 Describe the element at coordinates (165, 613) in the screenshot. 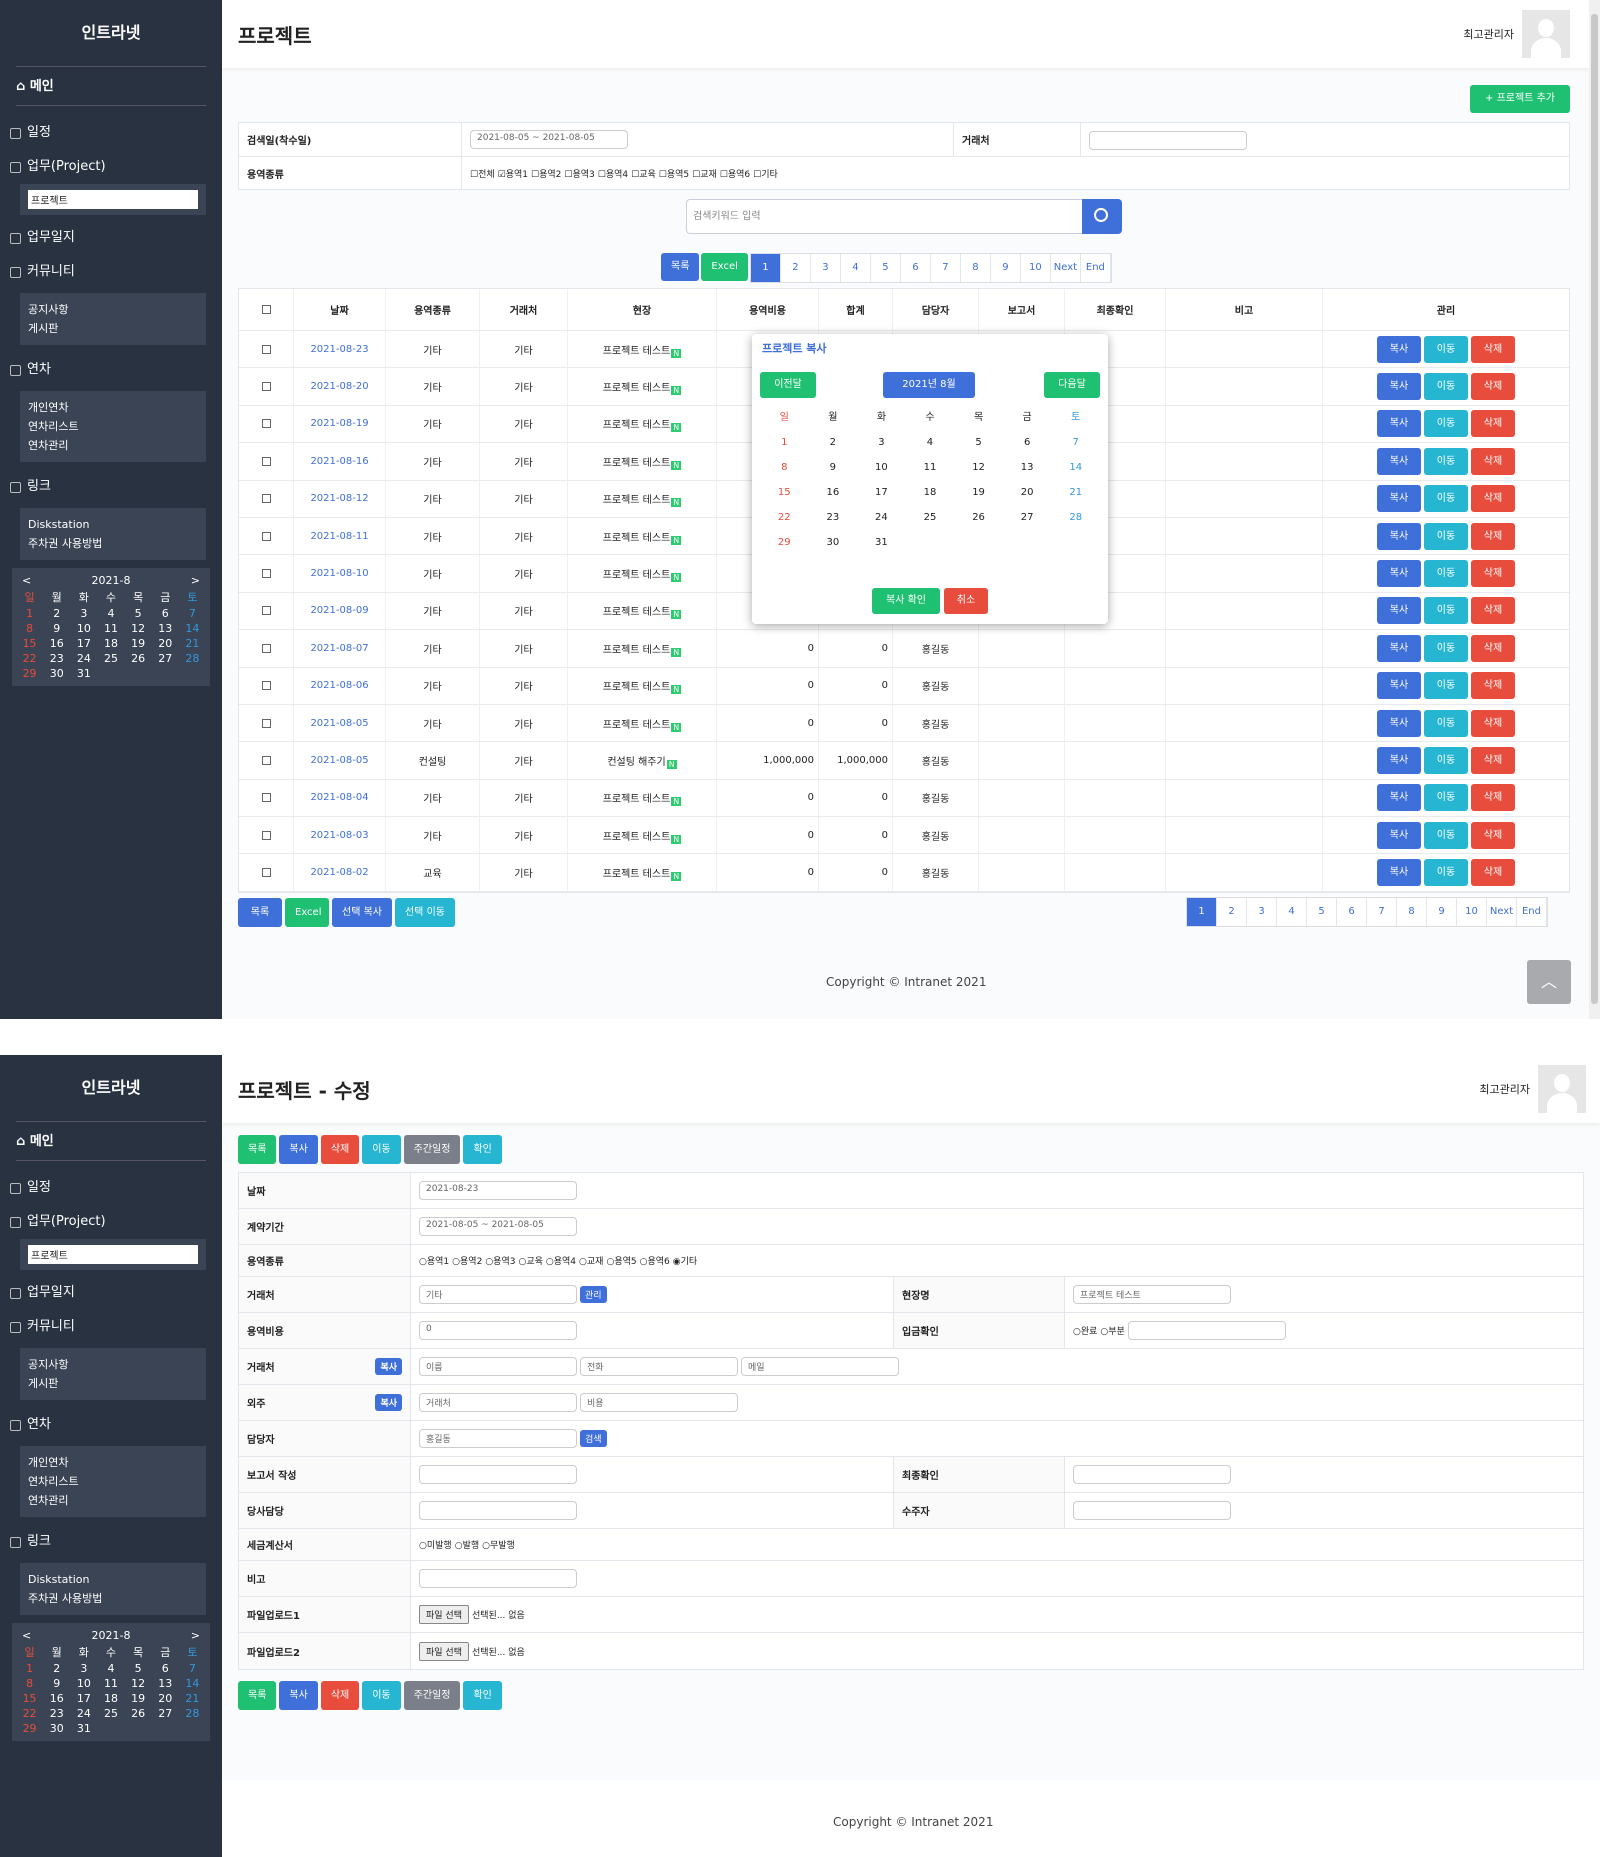

I see `calendar-day: 6` at that location.